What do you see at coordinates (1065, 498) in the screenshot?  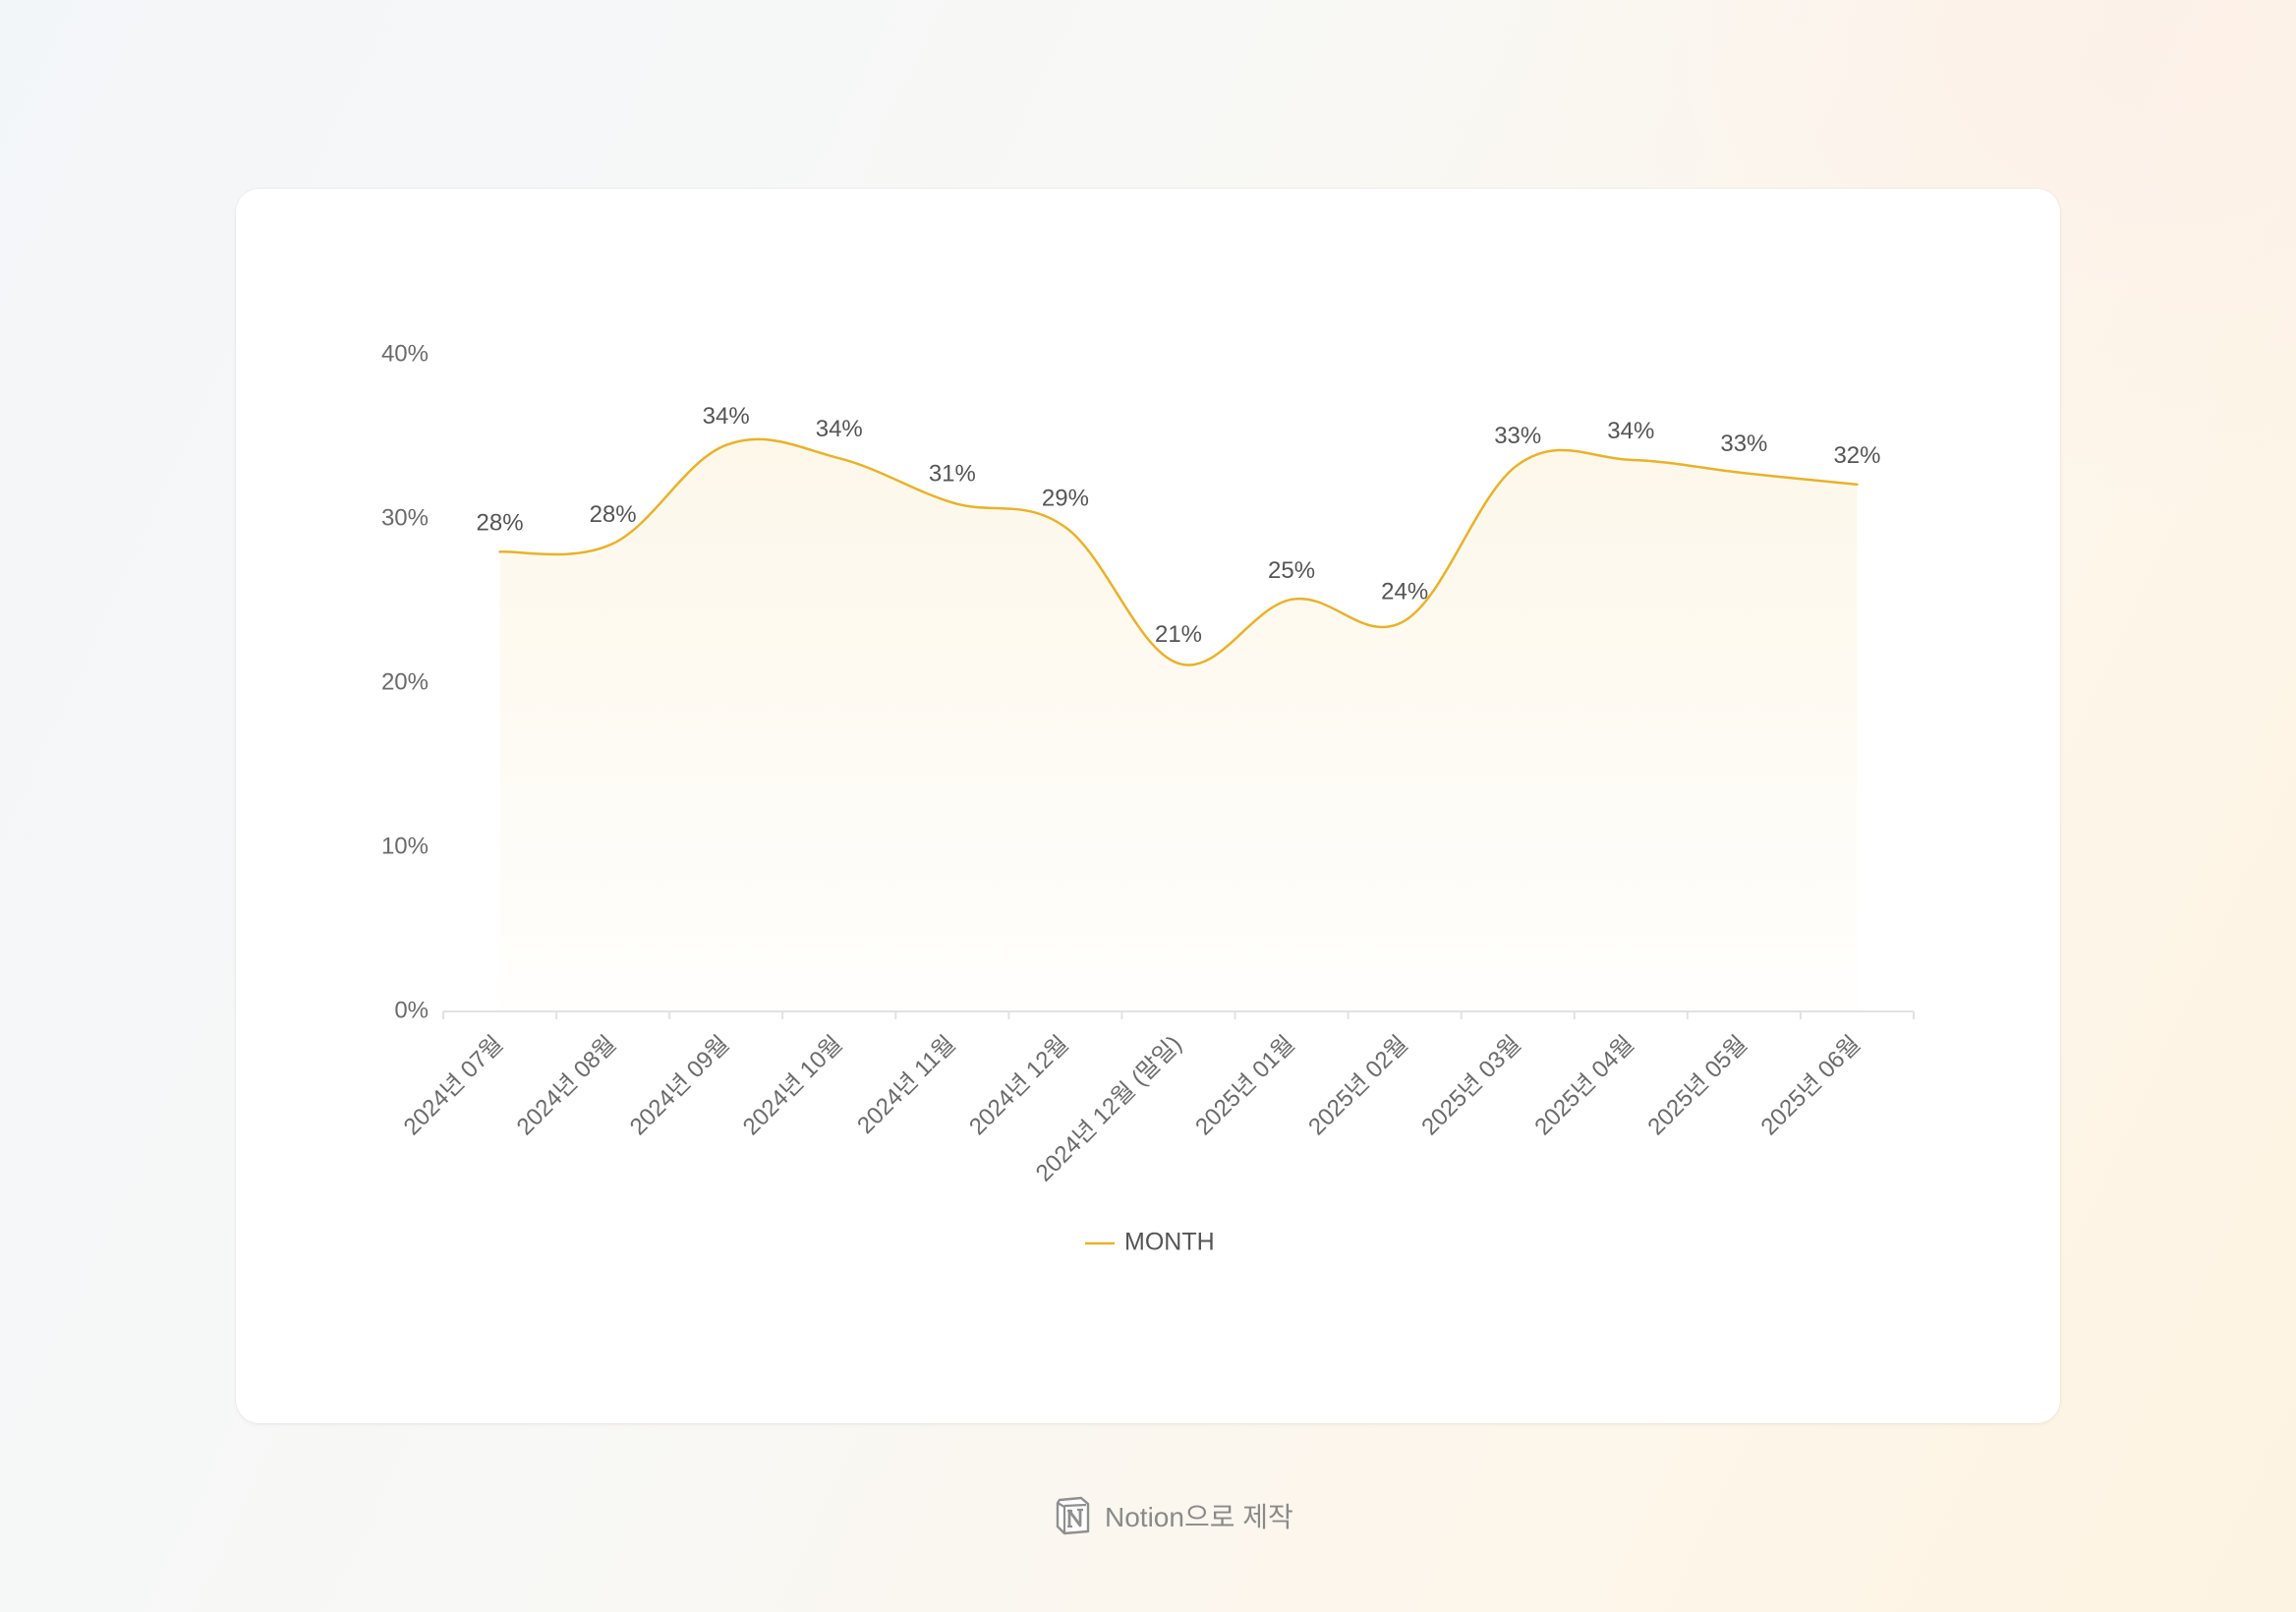 I see `data-label: 29%` at bounding box center [1065, 498].